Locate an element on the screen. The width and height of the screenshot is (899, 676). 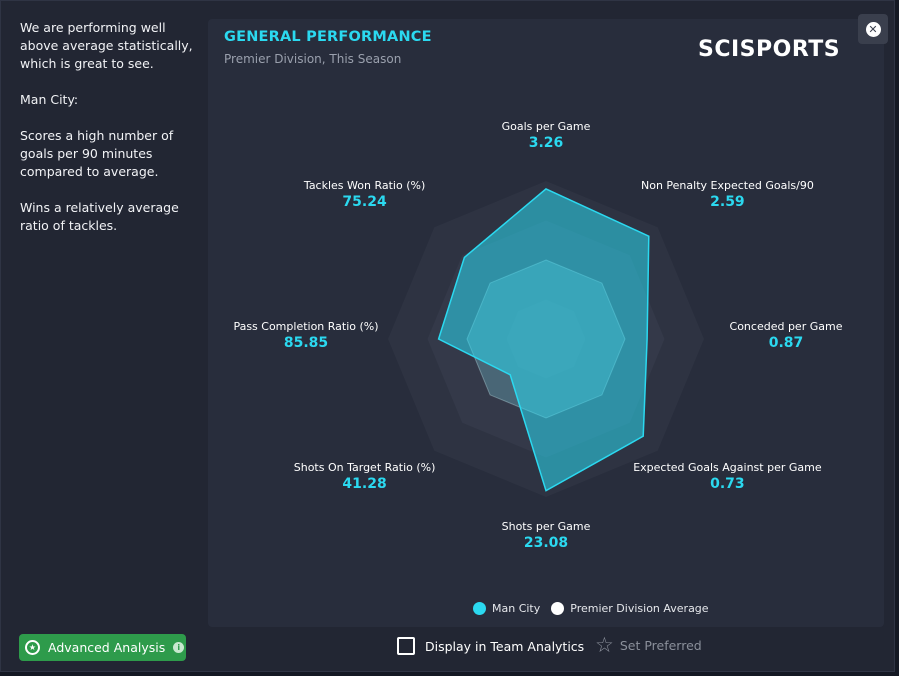
axis-value: 0.73 is located at coordinates (727, 484).